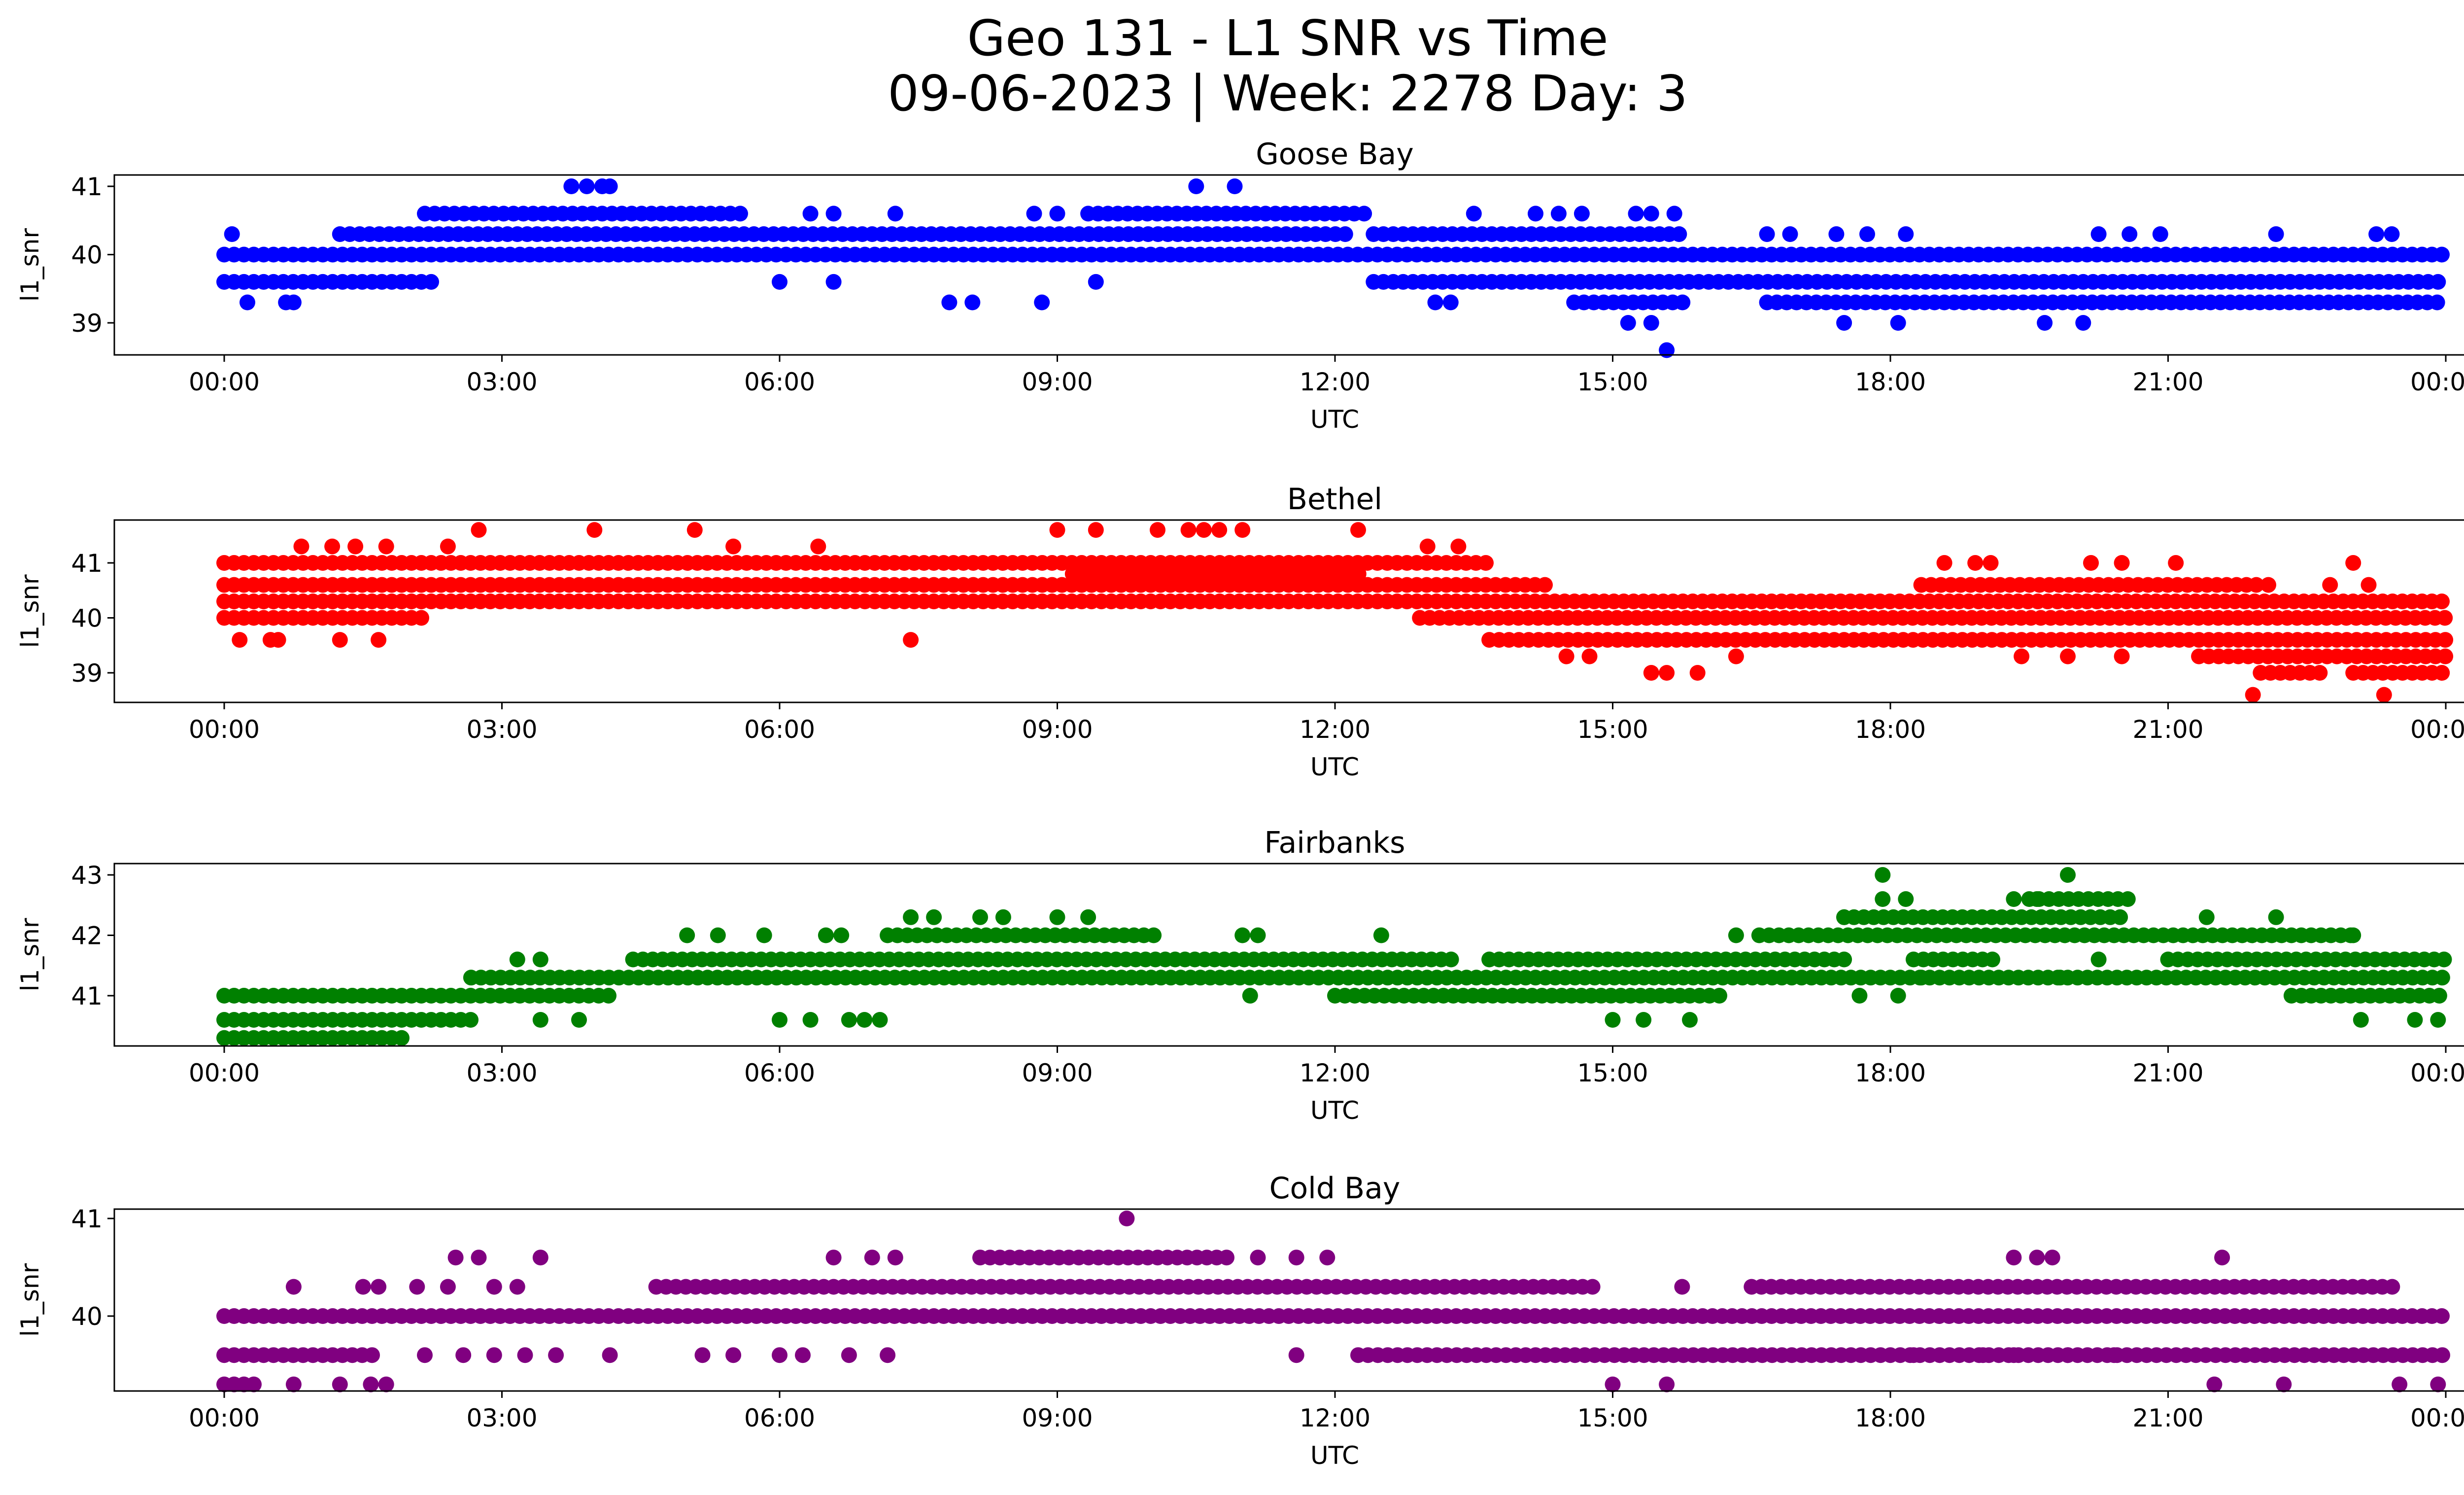 This screenshot has width=2464, height=1495. I want to click on panel-title: Cold Bay, so click(1335, 1188).